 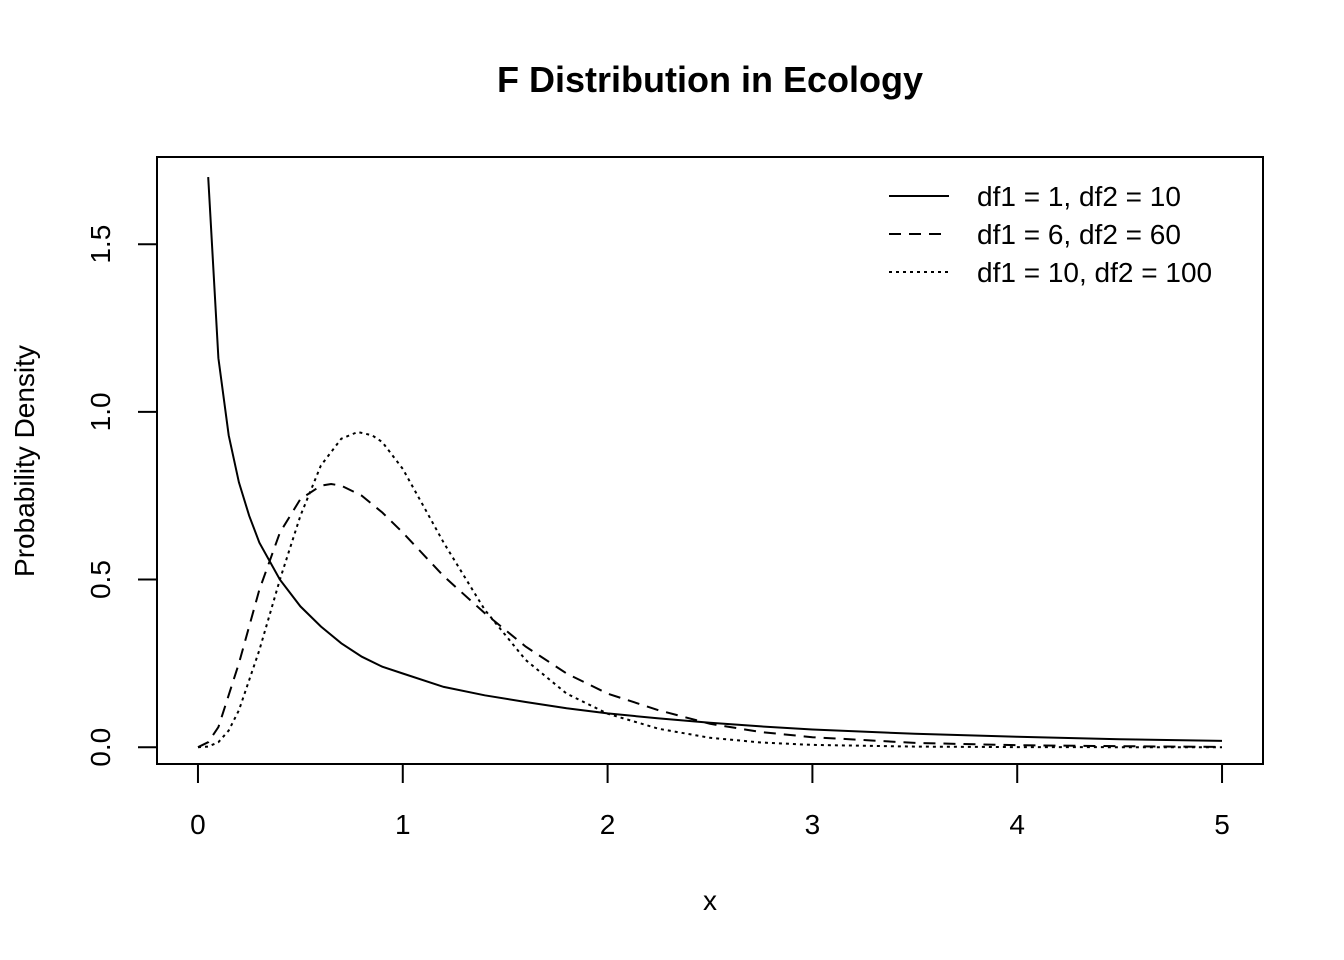 I want to click on legend-label-1: df1 = 1, df2 = 10, so click(x=1079, y=196).